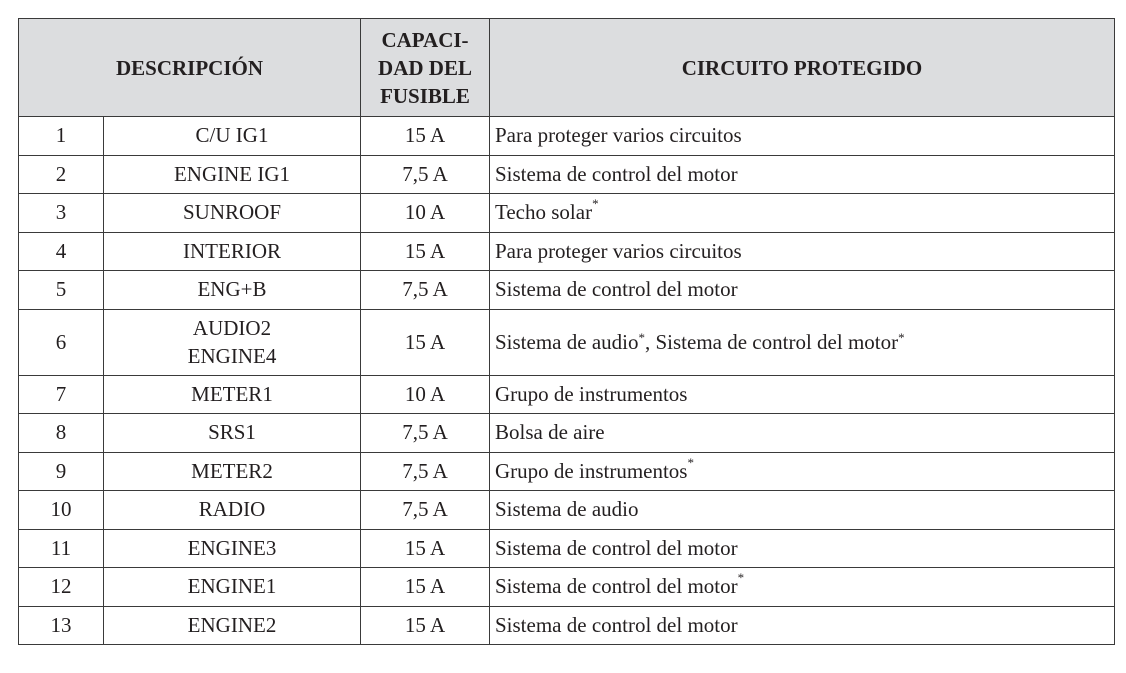 This screenshot has height=673, width=1126. What do you see at coordinates (61, 548) in the screenshot?
I see `fuse-number: 11` at bounding box center [61, 548].